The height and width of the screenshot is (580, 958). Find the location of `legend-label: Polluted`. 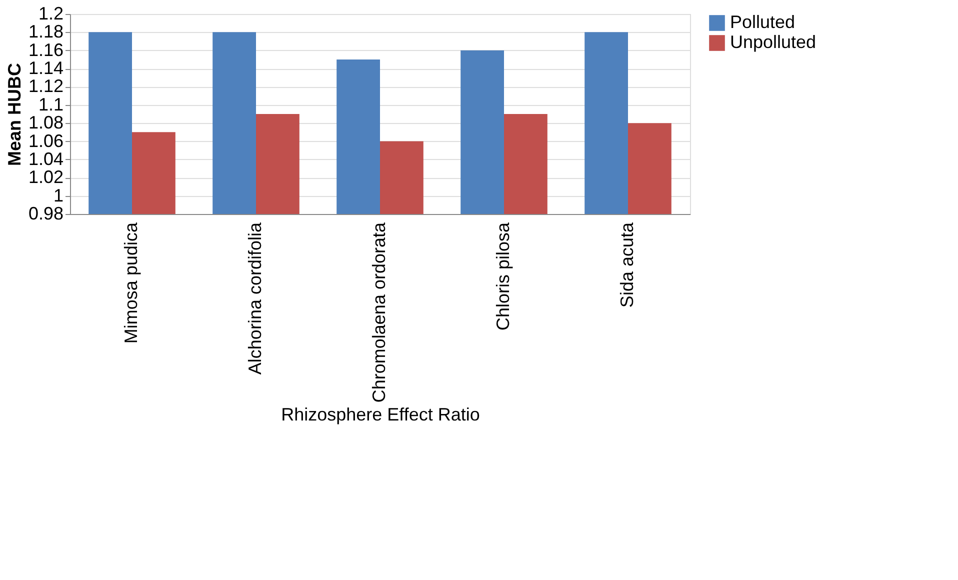

legend-label: Polluted is located at coordinates (763, 22).